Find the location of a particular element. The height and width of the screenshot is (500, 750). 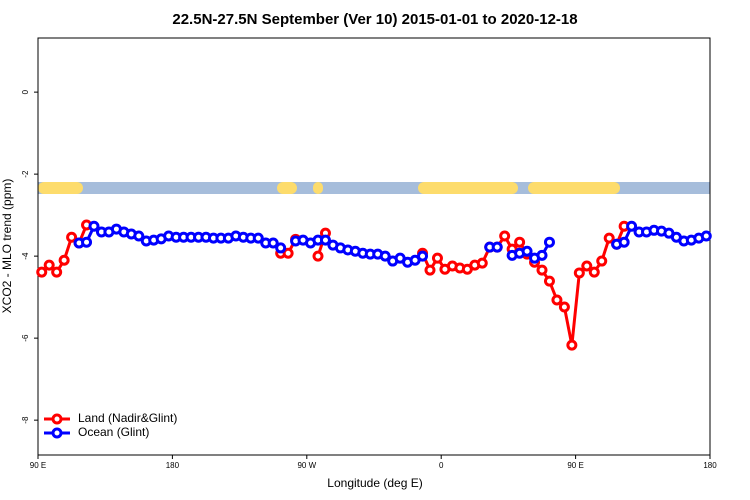

legend-label: Ocean (Glint) is located at coordinates (113, 432).